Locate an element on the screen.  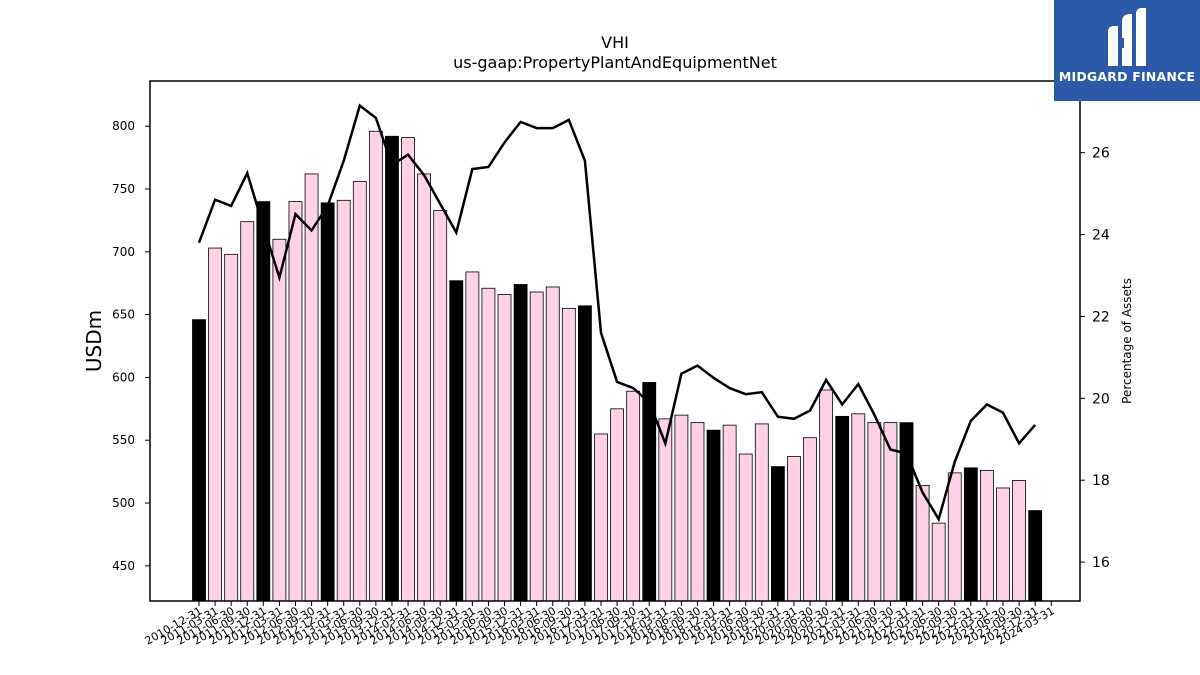
y2-tick-label: 16 is located at coordinates (1101, 563).